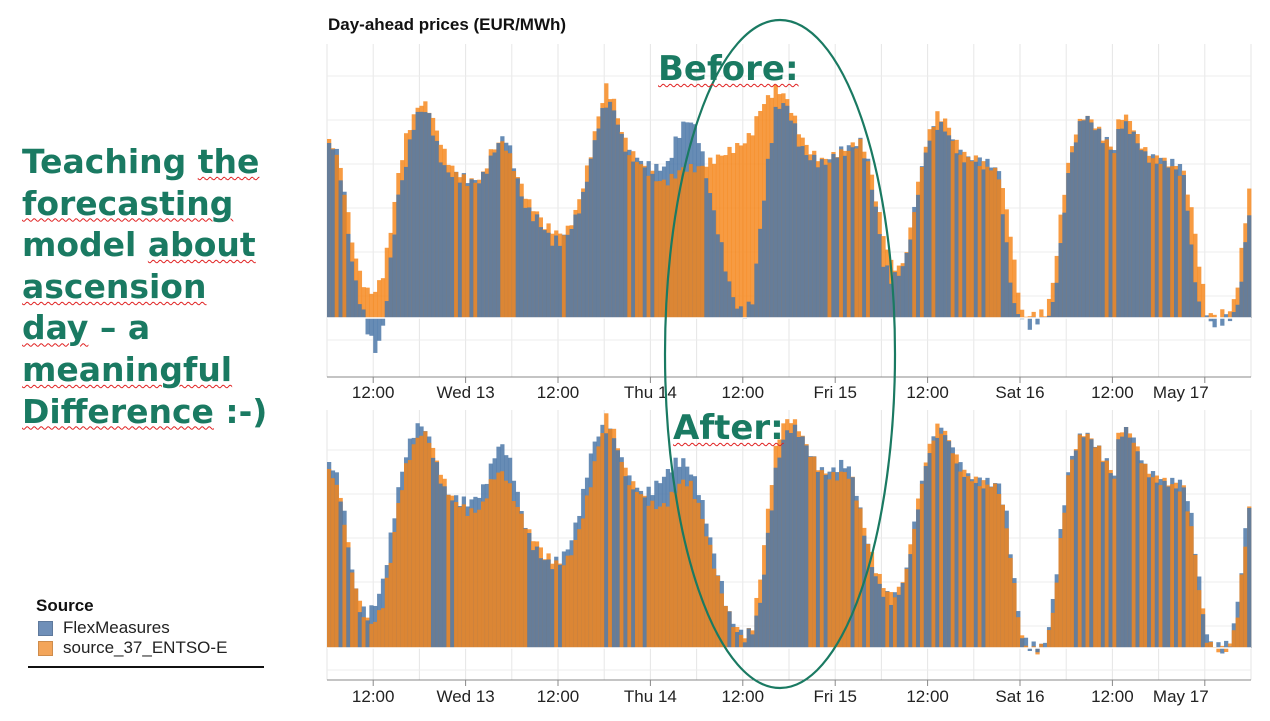  I want to click on legend-item-entsoe: source_37_ENTSO-E, so click(151, 648).